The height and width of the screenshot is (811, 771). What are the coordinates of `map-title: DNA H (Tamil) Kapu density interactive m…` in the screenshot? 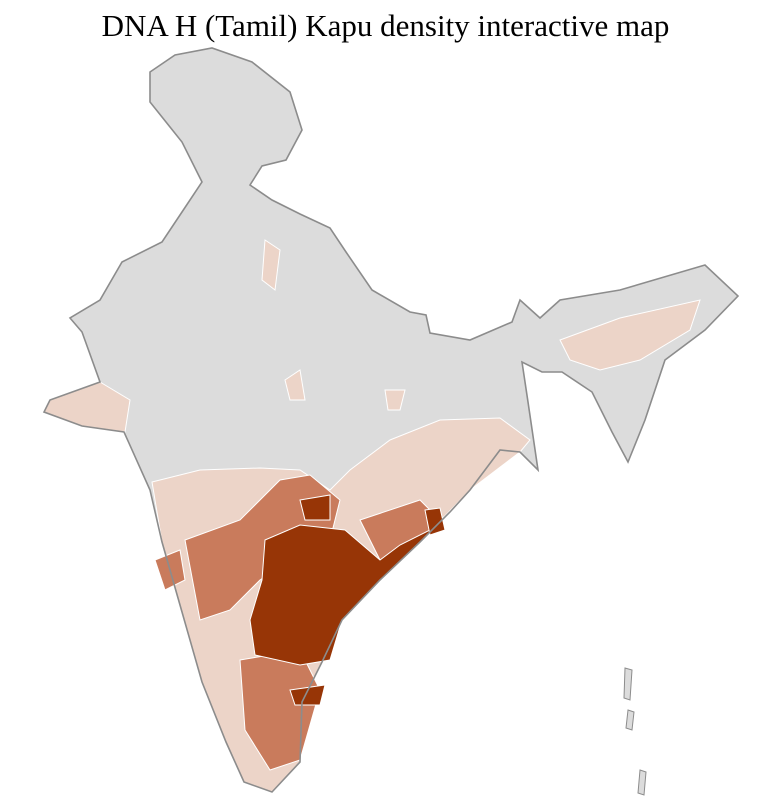 It's located at (385, 25).